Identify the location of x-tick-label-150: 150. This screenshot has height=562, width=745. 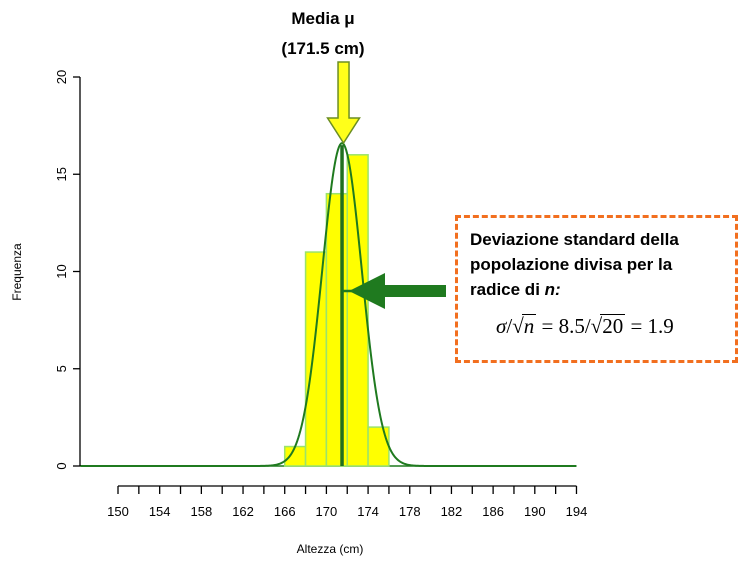
(118, 511).